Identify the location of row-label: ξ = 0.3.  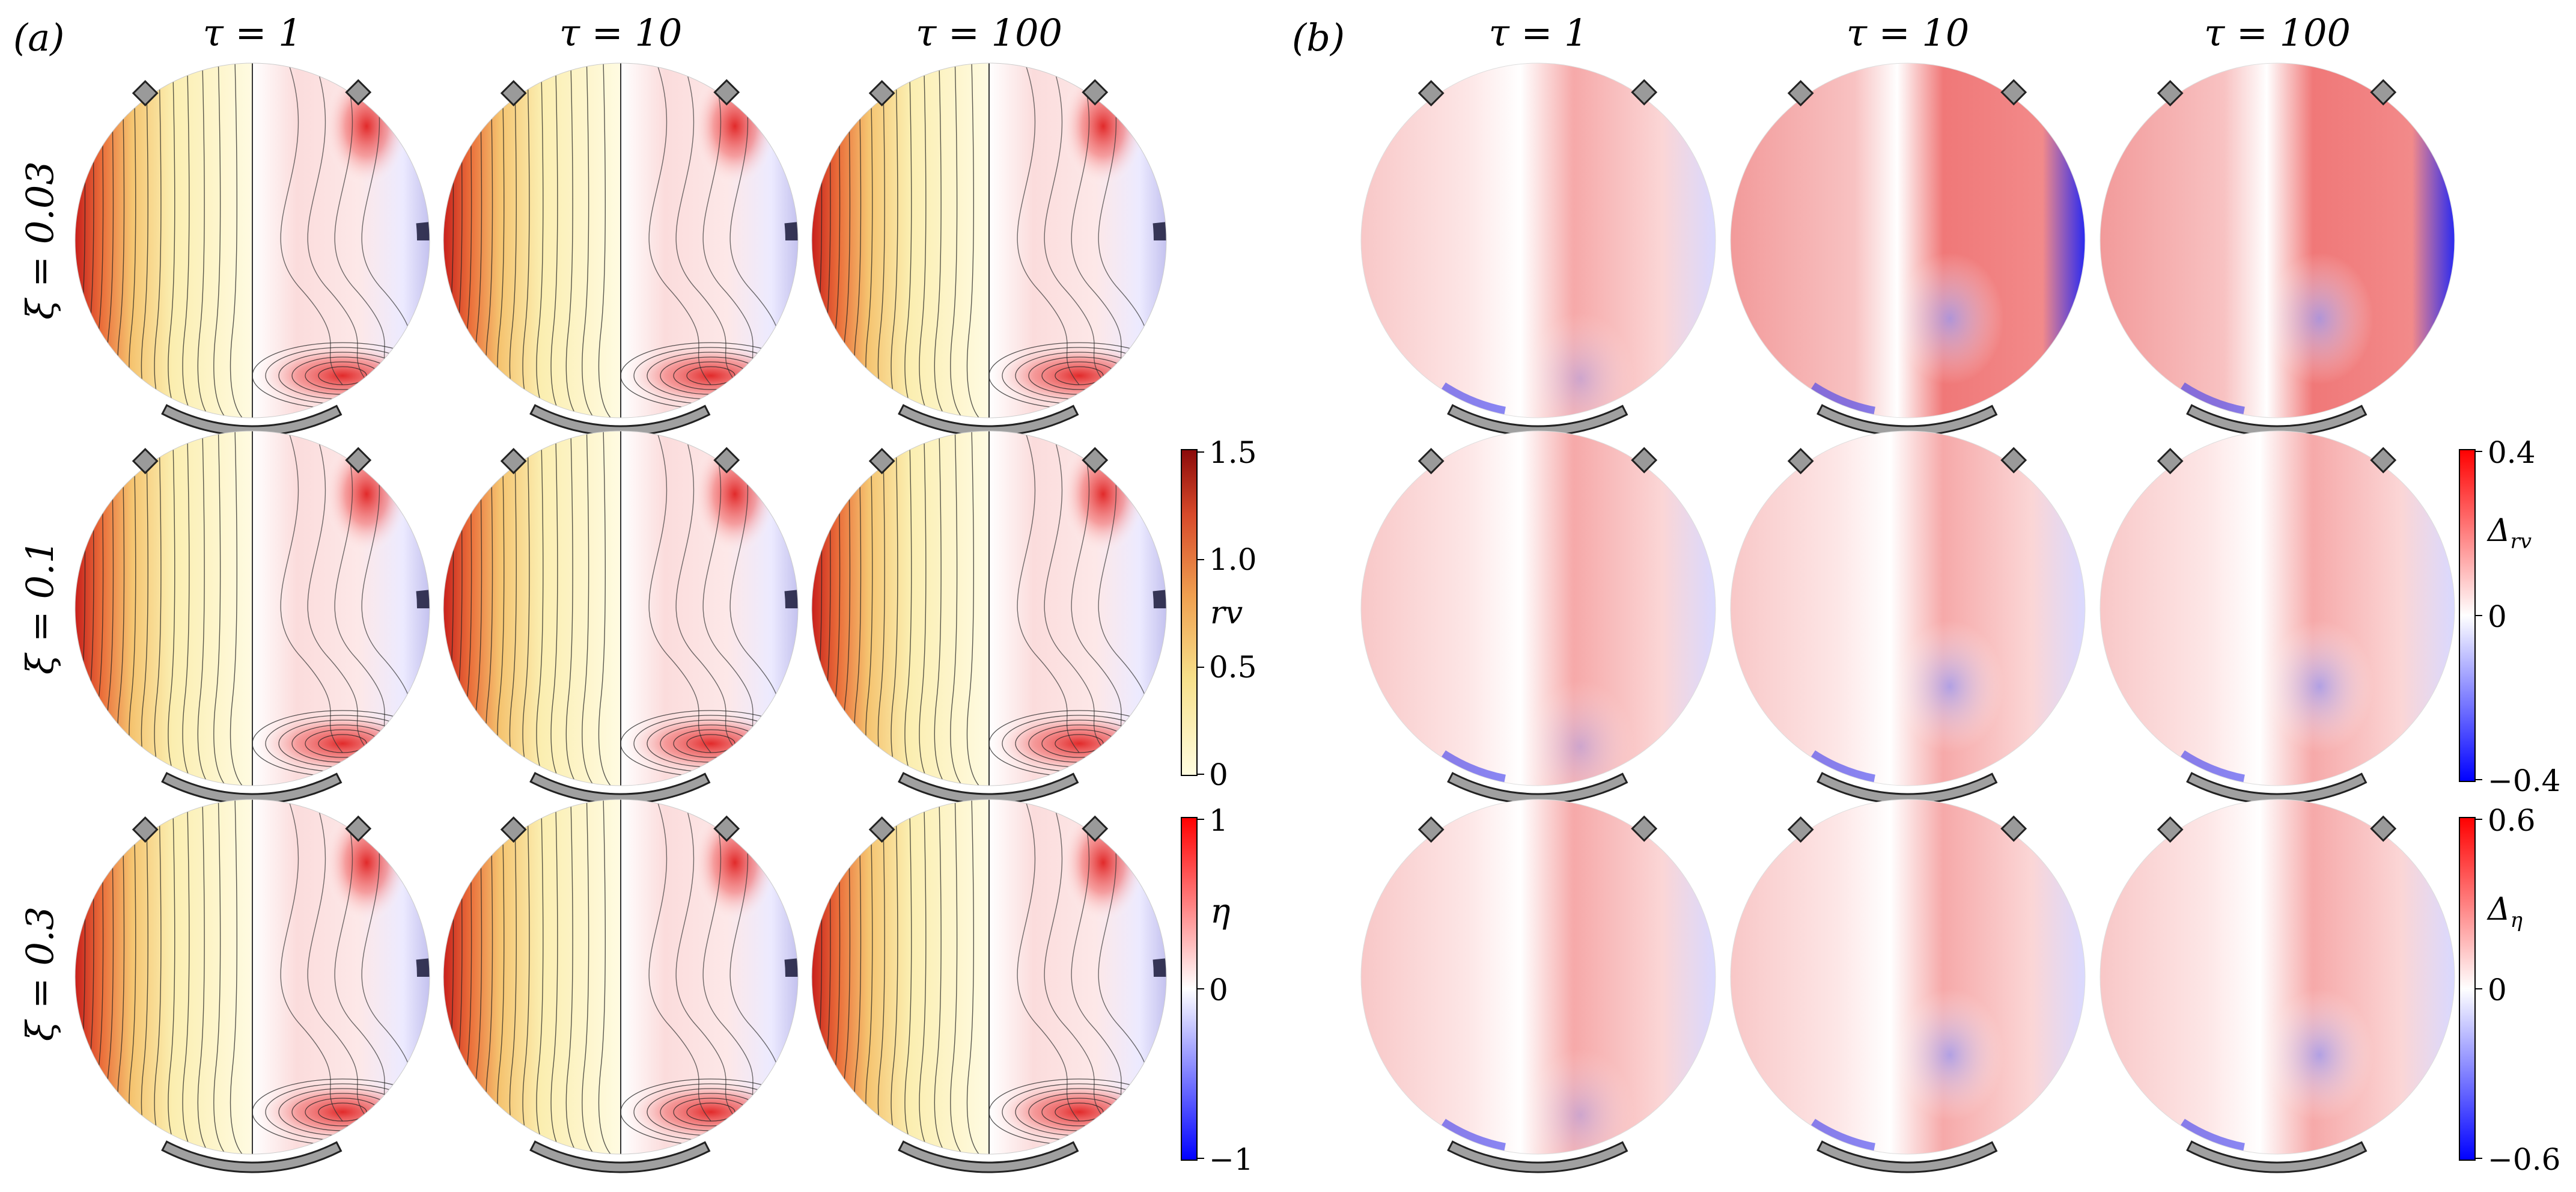
(40, 973).